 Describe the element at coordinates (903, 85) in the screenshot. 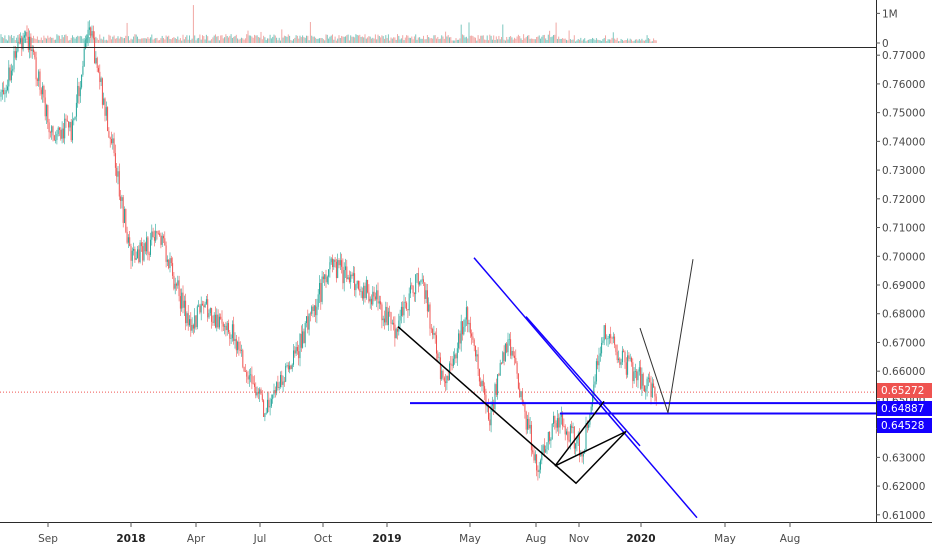

I see `price-tick-label: 0.76000` at that location.